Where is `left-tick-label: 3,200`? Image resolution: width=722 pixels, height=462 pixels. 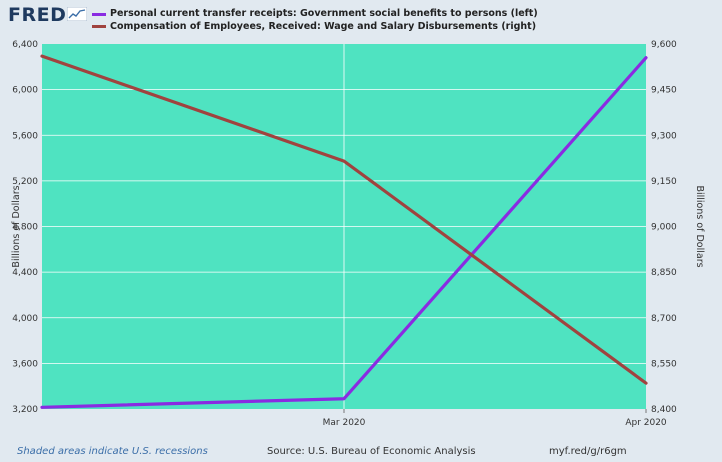
left-tick-label: 3,200 is located at coordinates (25, 410).